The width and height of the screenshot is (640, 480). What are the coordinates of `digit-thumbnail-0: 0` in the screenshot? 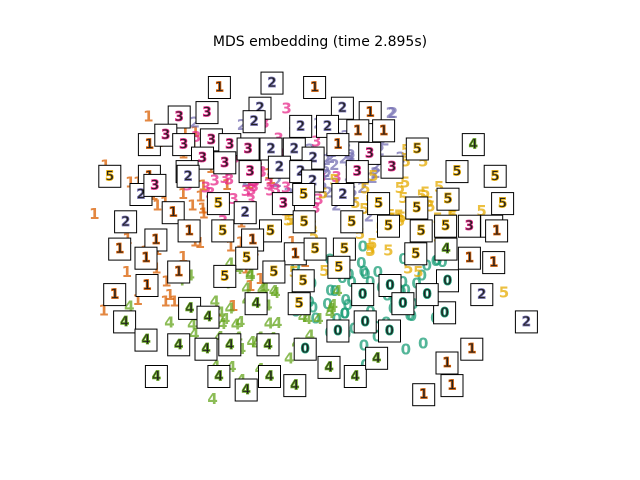 It's located at (390, 285).